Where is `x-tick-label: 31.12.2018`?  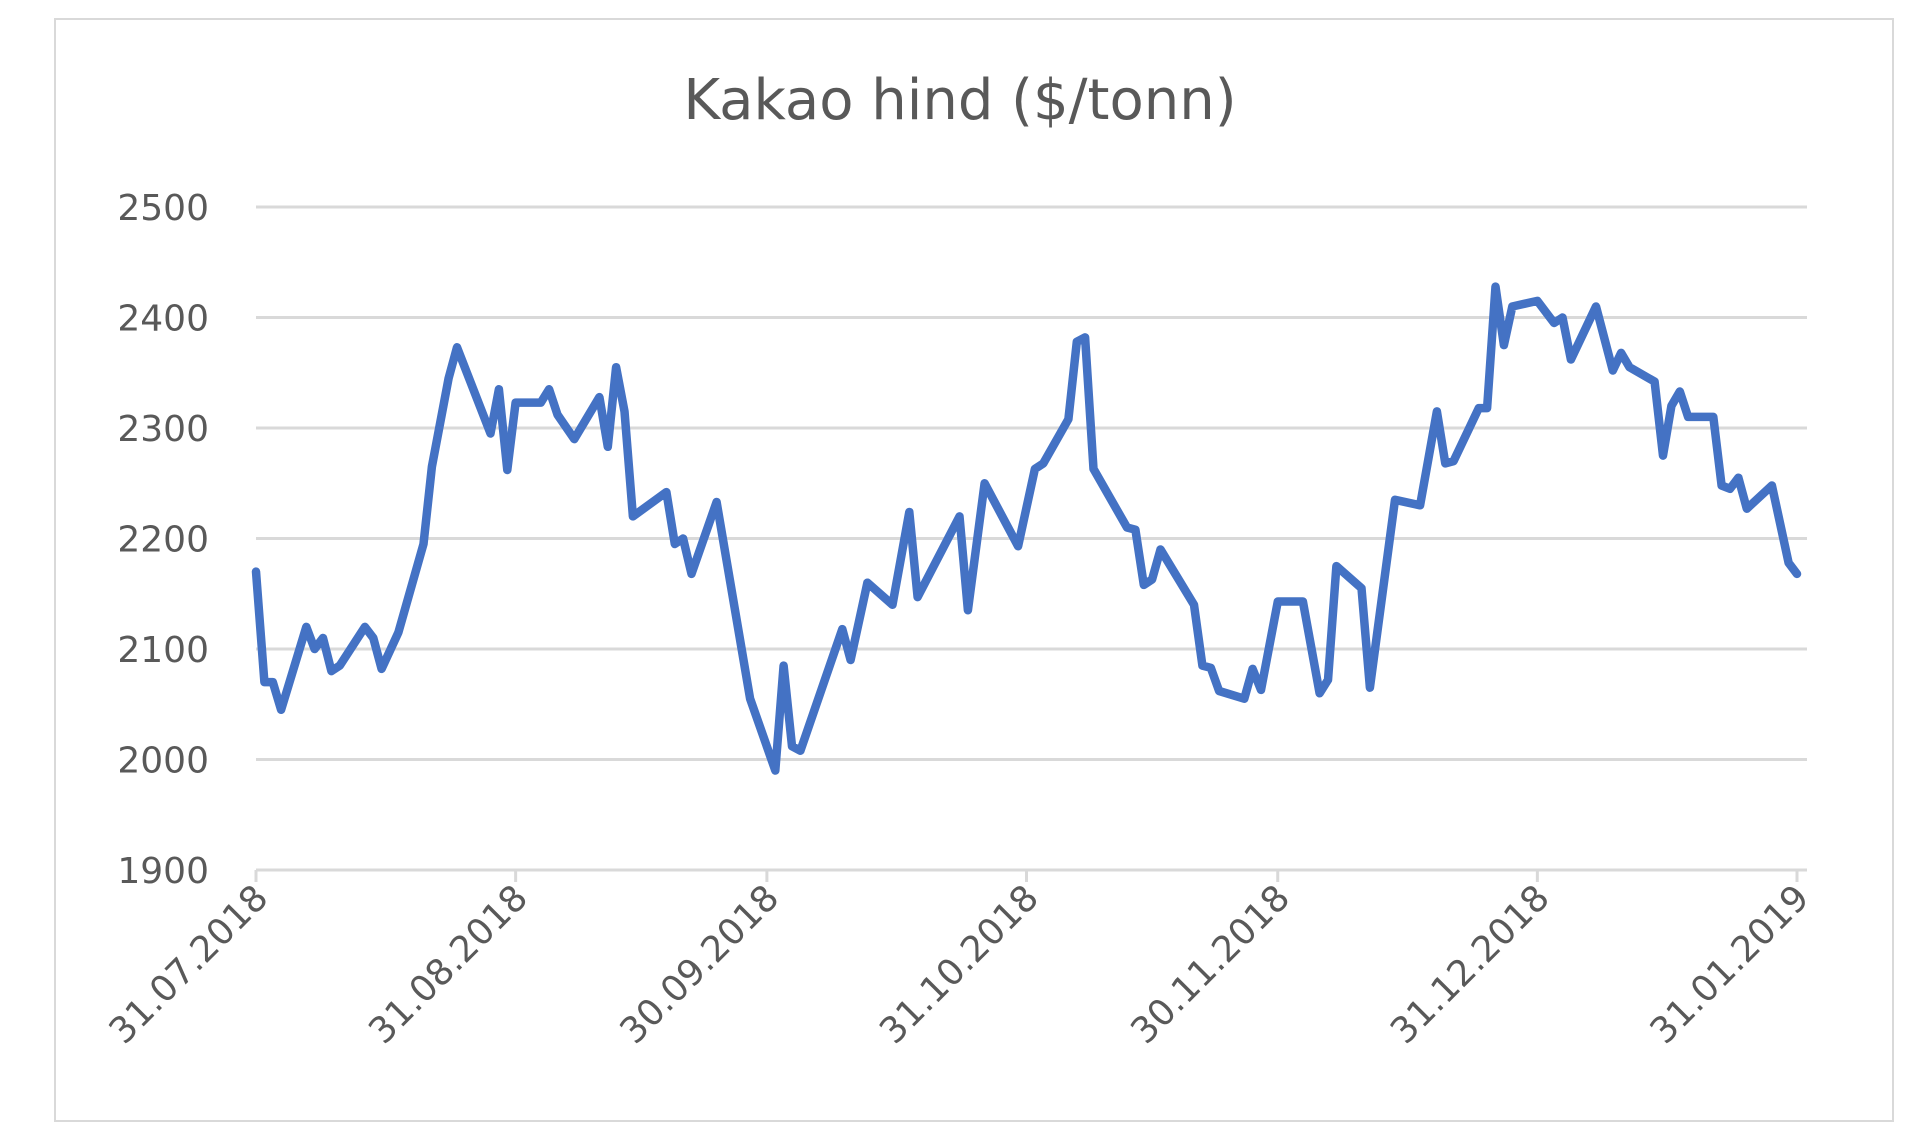
x-tick-label: 31.12.2018 is located at coordinates (1470, 964).